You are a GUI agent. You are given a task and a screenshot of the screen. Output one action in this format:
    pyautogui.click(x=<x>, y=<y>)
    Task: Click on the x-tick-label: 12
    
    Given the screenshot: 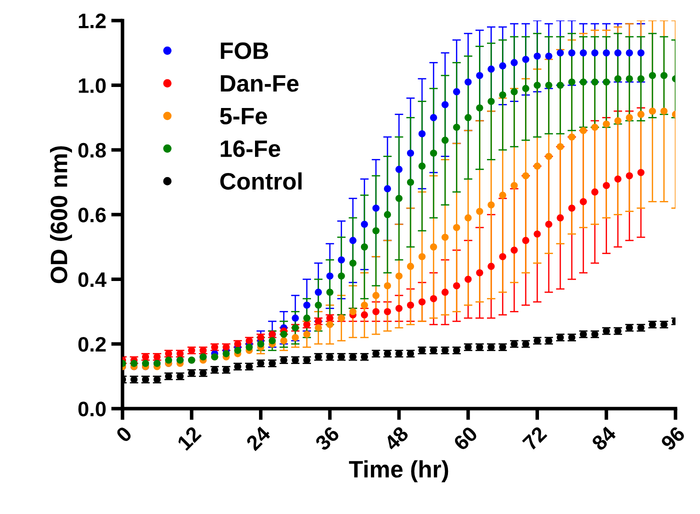 What is the action you would take?
    pyautogui.click(x=189, y=438)
    